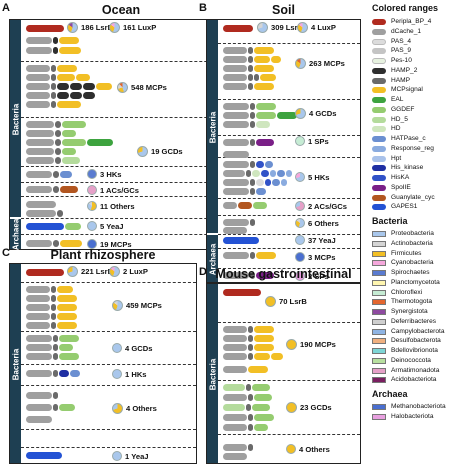 This screenshot has width=467, height=474. I want to click on legend-title: Colored ranges, so click(405, 8).